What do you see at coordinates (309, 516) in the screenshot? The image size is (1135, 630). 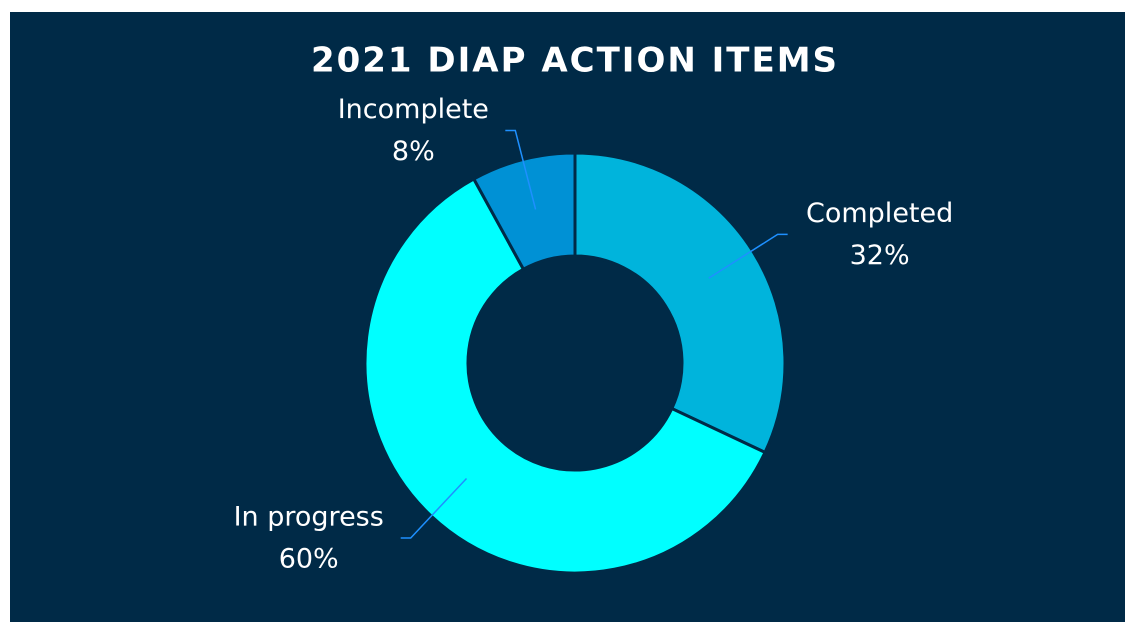 I see `slice-label: In progress` at bounding box center [309, 516].